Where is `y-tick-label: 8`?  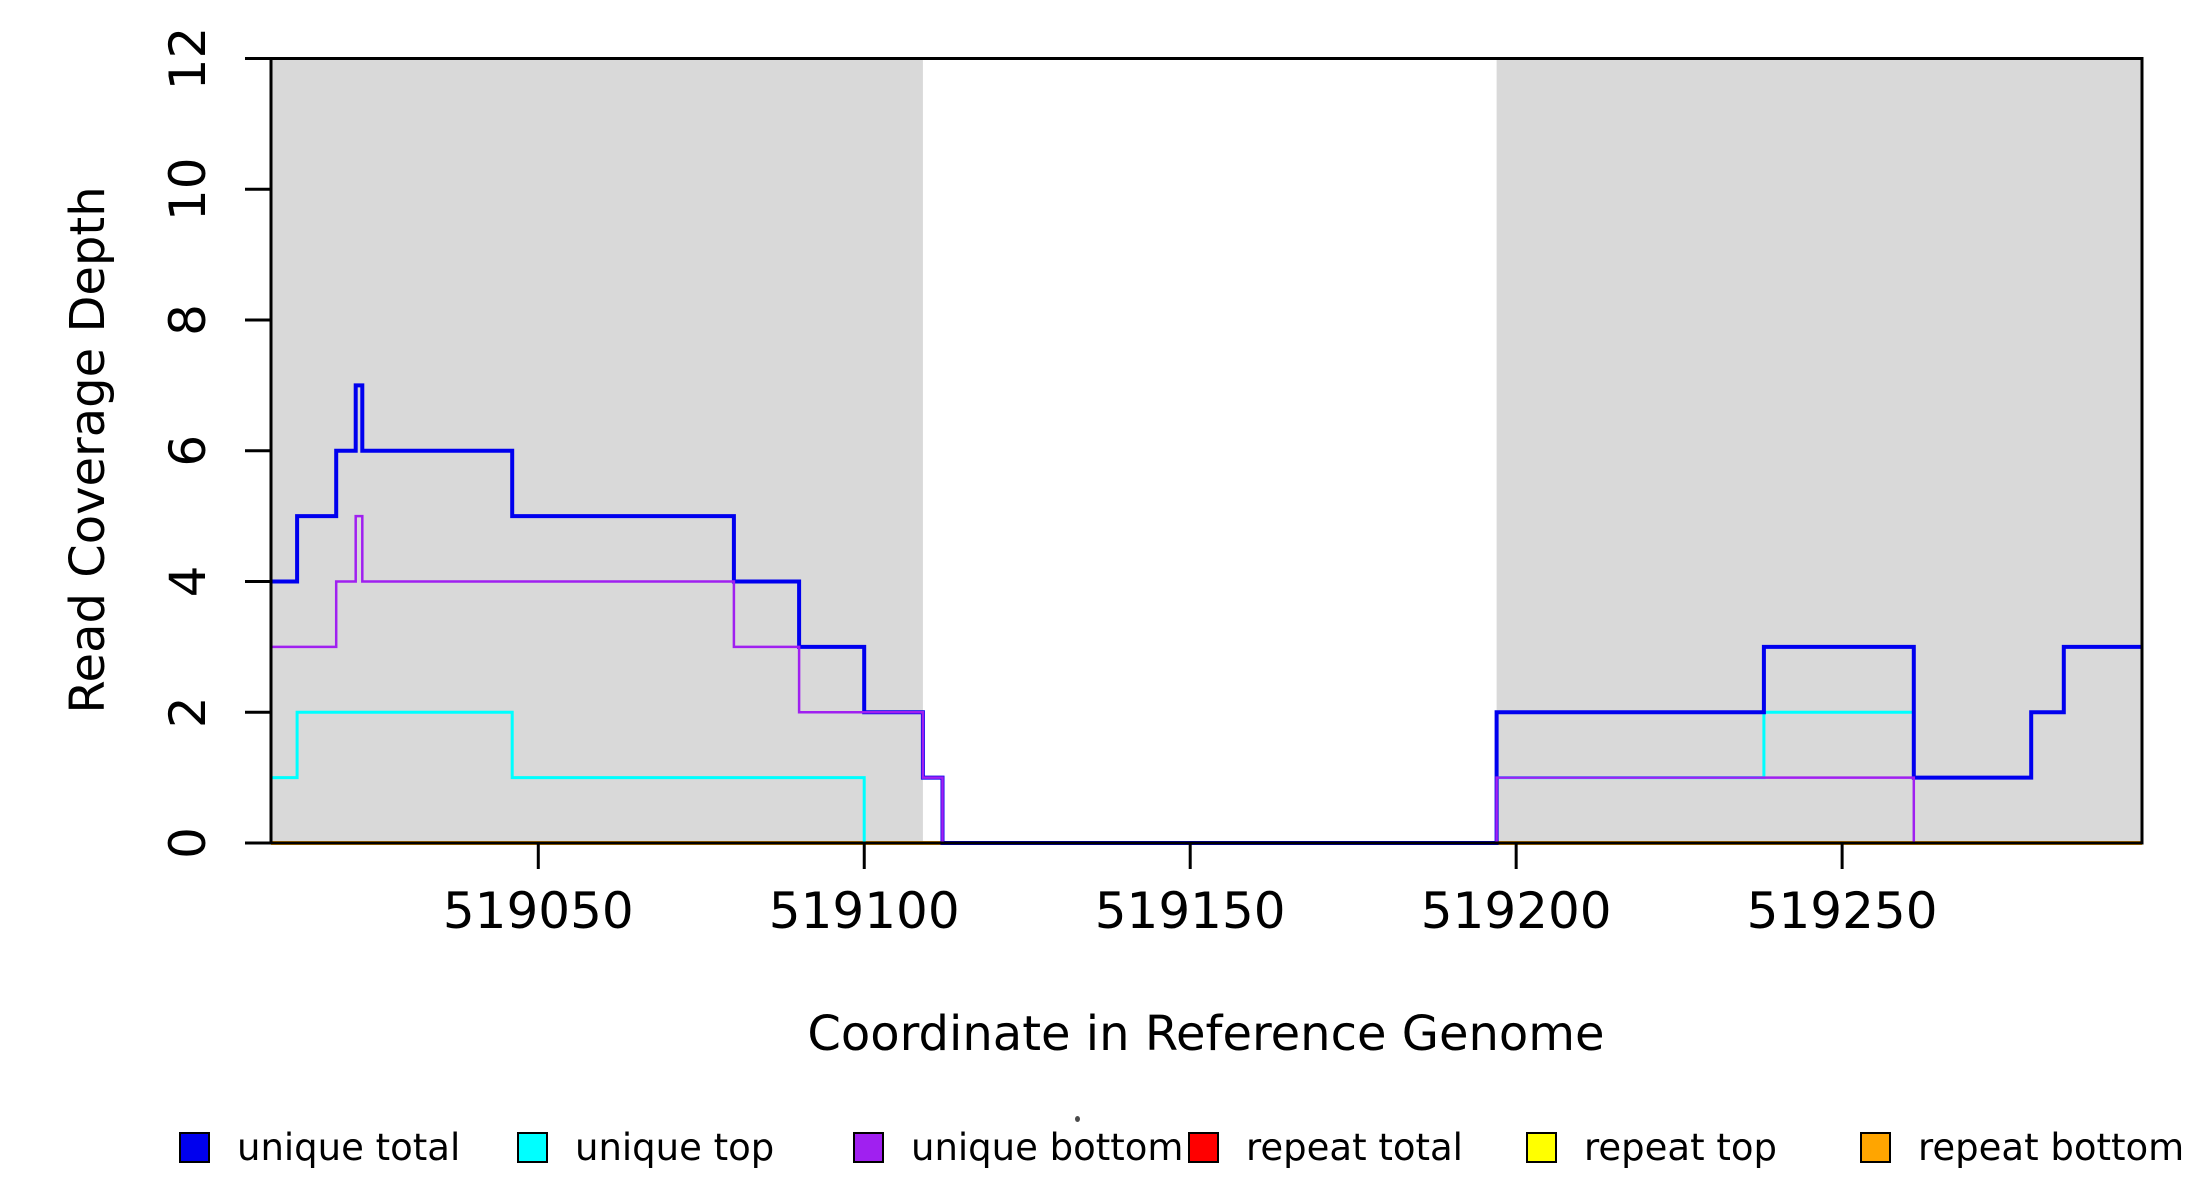 y-tick-label: 8 is located at coordinates (188, 320).